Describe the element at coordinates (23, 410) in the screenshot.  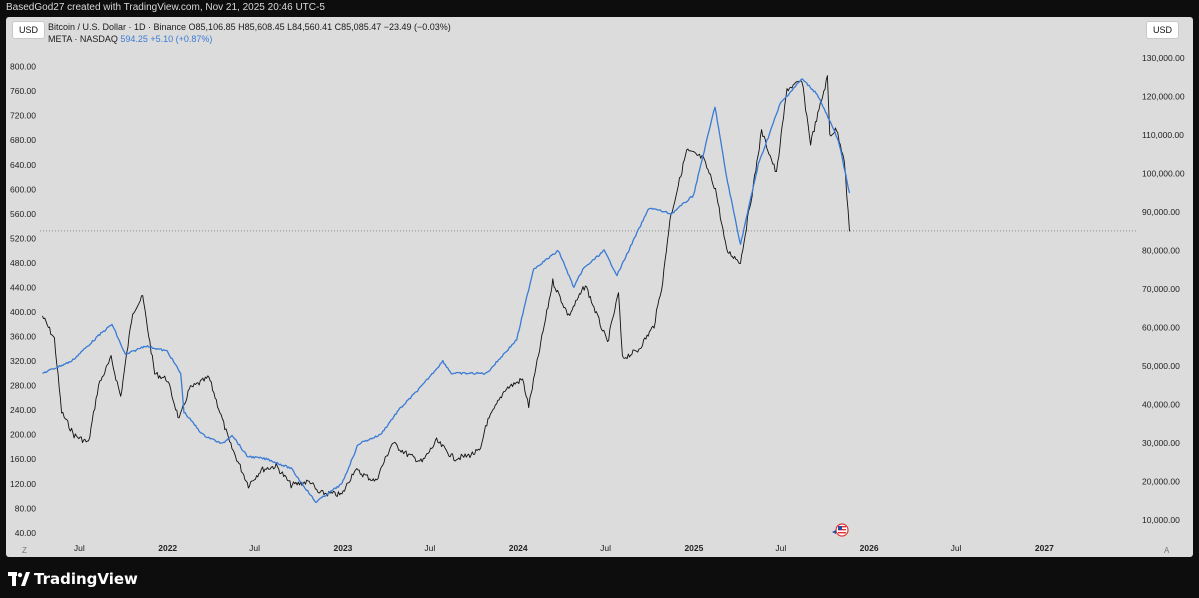
I see `left-axis-tick-label: 240.00` at that location.